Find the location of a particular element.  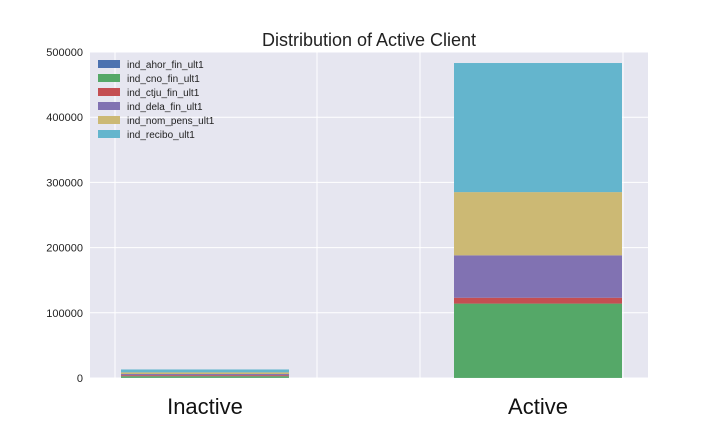

bar-segment-ind_nom_pens_ult1-inactive is located at coordinates (205, 373).